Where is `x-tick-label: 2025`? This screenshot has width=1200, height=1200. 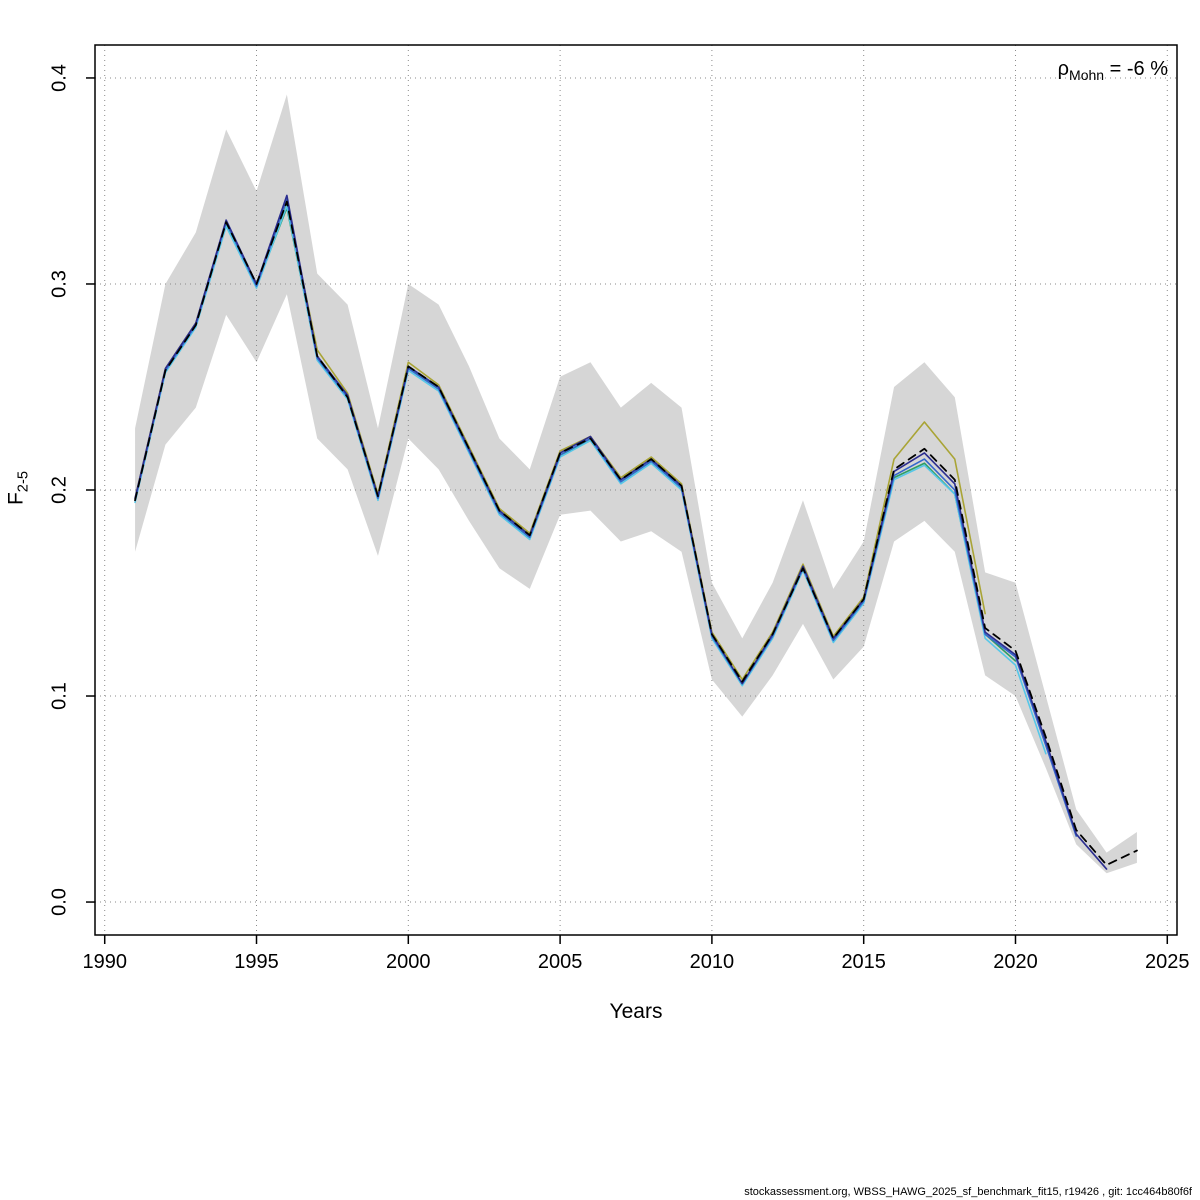
x-tick-label: 2025 is located at coordinates (1167, 962).